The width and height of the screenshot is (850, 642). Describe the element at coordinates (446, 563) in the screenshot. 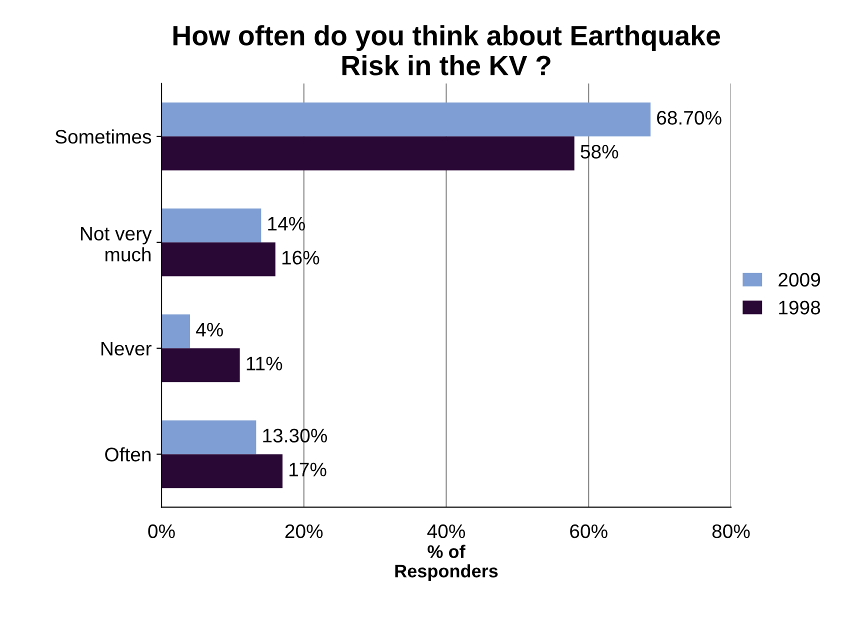

I see `x-axis-title: % of Responders` at that location.